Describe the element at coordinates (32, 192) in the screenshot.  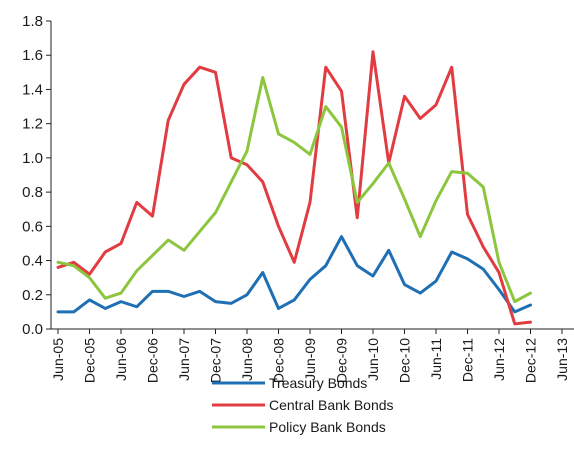
I see `y-tick-label: 0.8` at that location.